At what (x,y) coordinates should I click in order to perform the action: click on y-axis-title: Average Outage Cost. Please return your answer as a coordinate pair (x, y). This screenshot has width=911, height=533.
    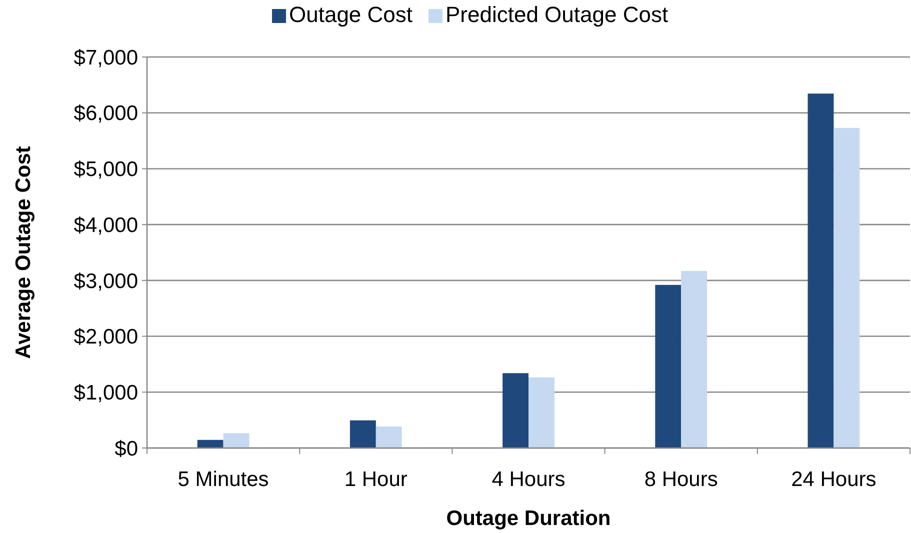
    Looking at the image, I should click on (23, 252).